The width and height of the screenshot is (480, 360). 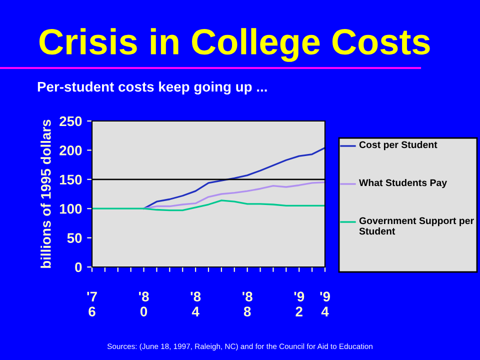 What do you see at coordinates (71, 121) in the screenshot?
I see `y-tick-label: 250` at bounding box center [71, 121].